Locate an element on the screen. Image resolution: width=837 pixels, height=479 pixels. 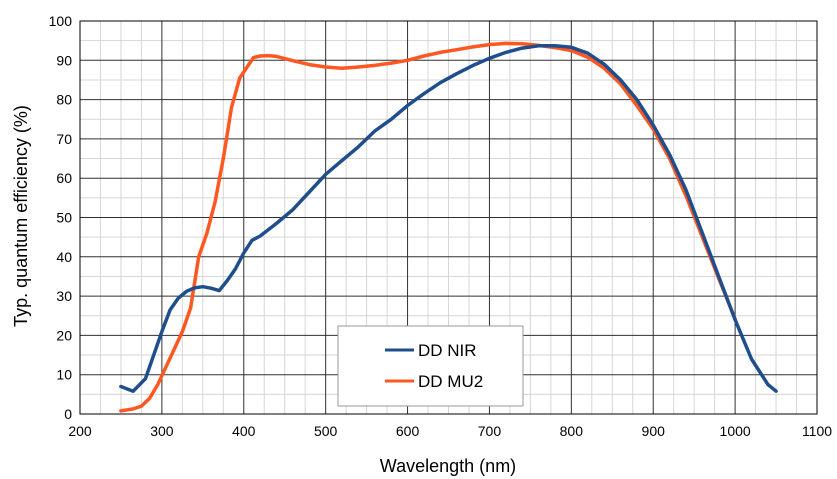
y-tick-label: 80 is located at coordinates (64, 100).